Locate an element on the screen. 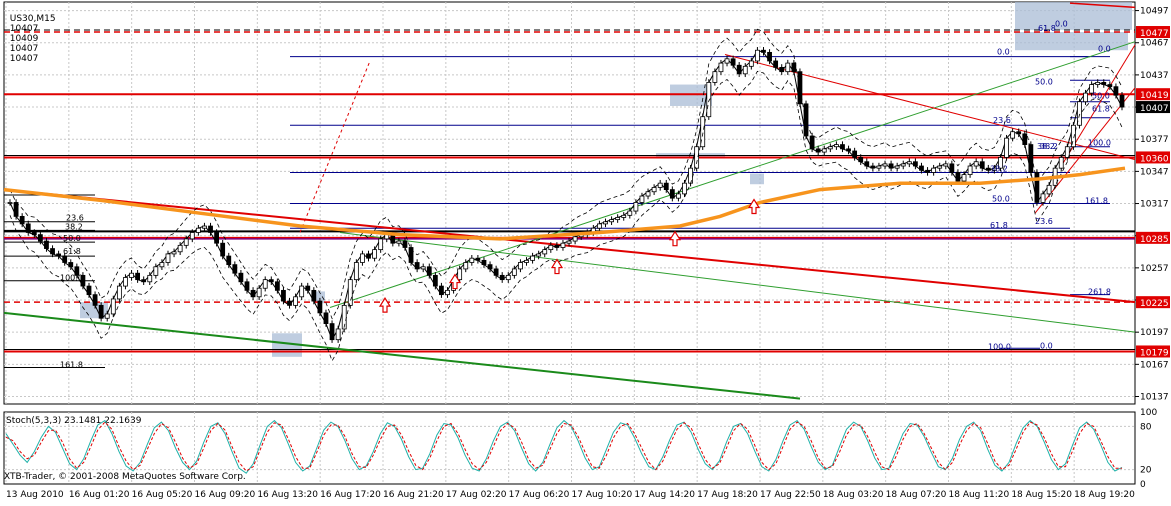 The image size is (1171, 506). y-tick-label: 10497 is located at coordinates (1154, 12).